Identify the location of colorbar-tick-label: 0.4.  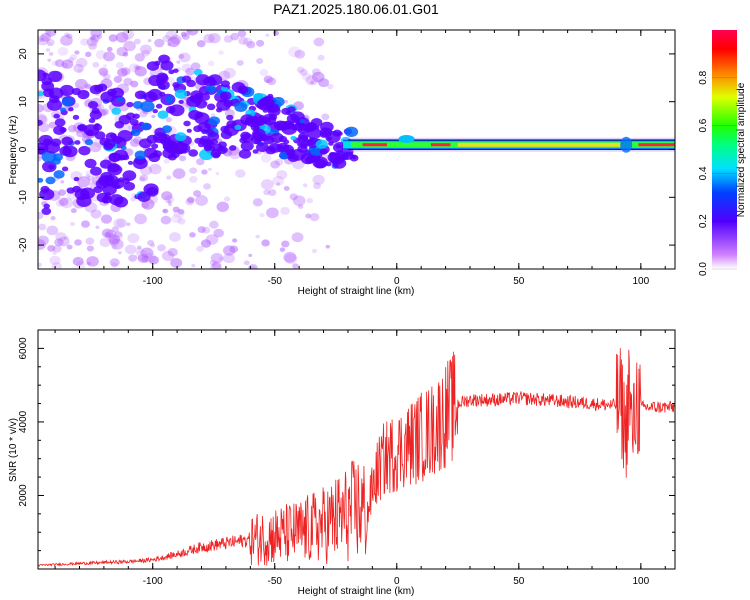
(703, 173).